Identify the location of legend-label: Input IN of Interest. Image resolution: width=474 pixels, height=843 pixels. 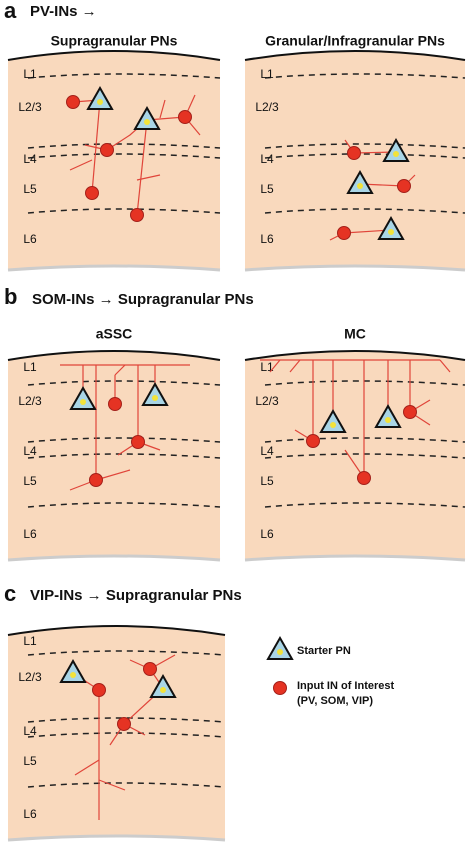
(346, 686).